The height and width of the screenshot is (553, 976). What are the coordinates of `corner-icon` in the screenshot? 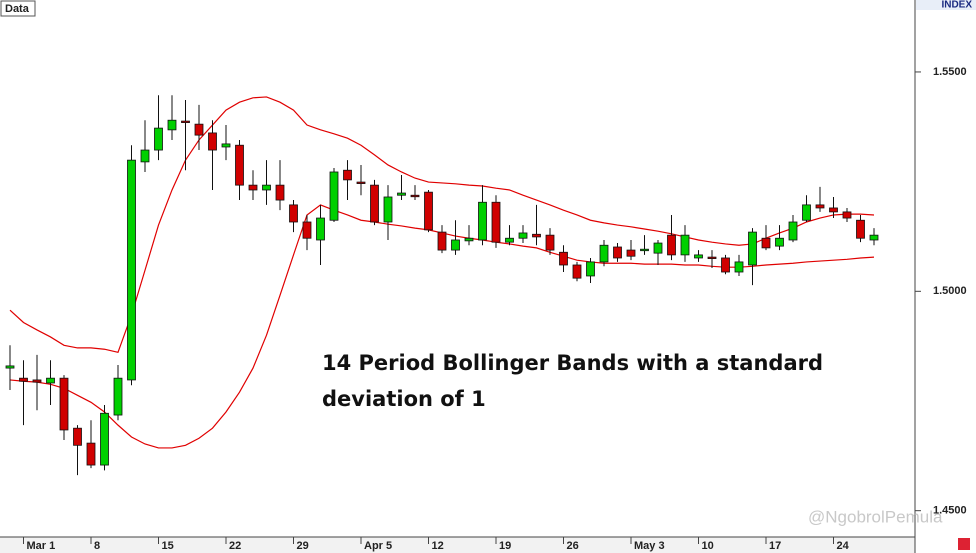 It's located at (964, 544).